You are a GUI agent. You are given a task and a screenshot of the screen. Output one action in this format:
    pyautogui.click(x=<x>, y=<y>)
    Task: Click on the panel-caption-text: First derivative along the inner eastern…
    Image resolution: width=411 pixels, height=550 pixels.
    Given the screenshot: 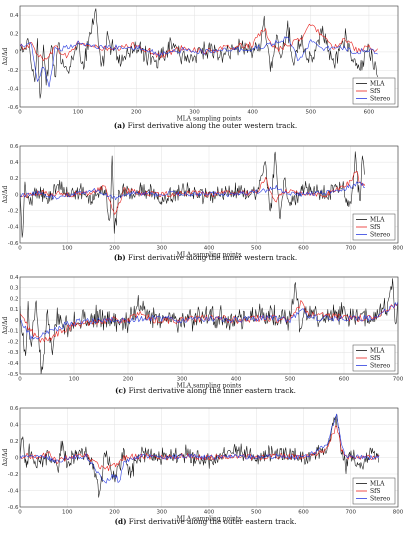 What is the action you would take?
    pyautogui.click(x=211, y=390)
    